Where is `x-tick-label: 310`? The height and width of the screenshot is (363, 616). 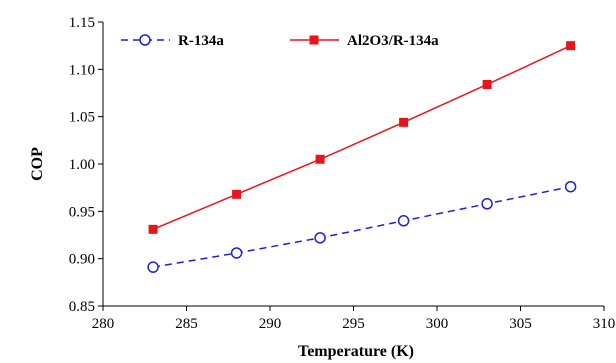
x-tick-label: 310 is located at coordinates (604, 324).